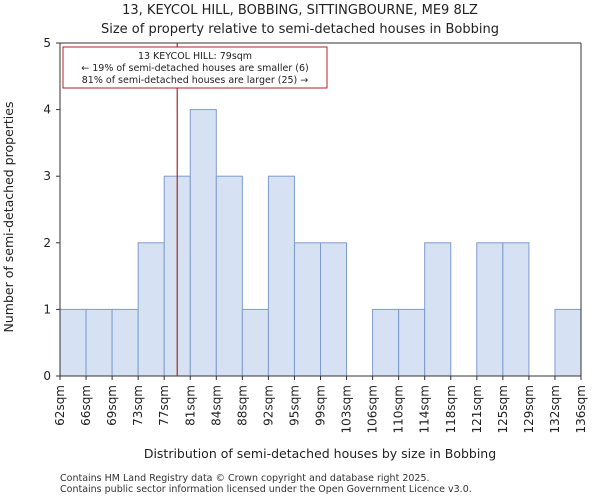 Image resolution: width=600 pixels, height=500 pixels. What do you see at coordinates (47, 43) in the screenshot?
I see `y-tick-label: 5` at bounding box center [47, 43].